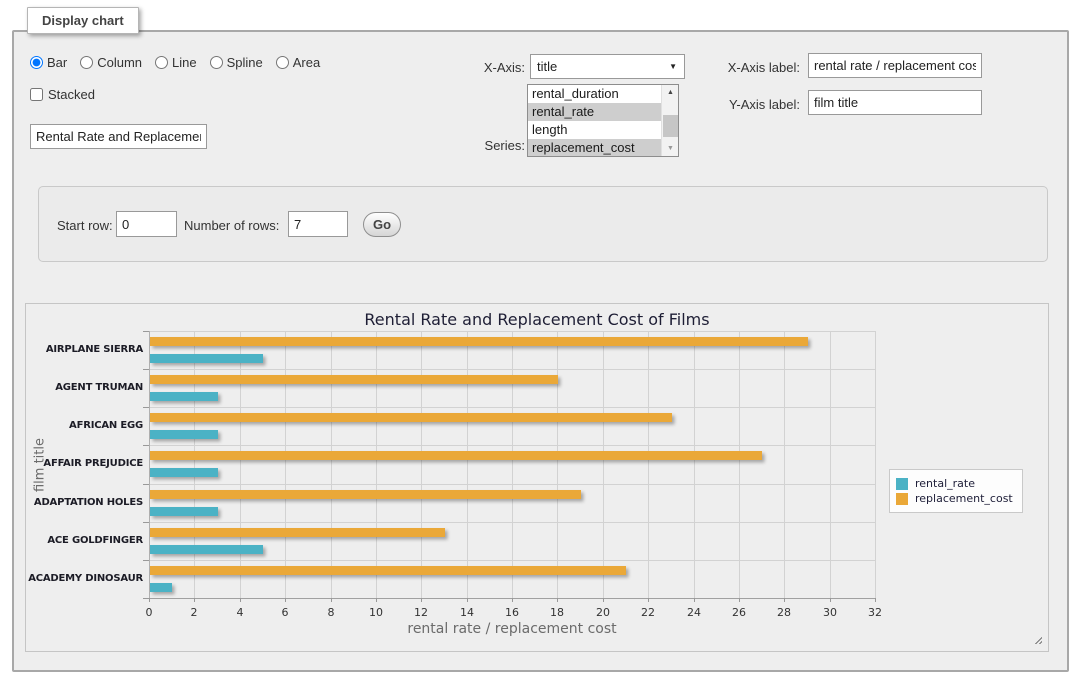  What do you see at coordinates (784, 612) in the screenshot?
I see `x-tick-label: 28` at bounding box center [784, 612].